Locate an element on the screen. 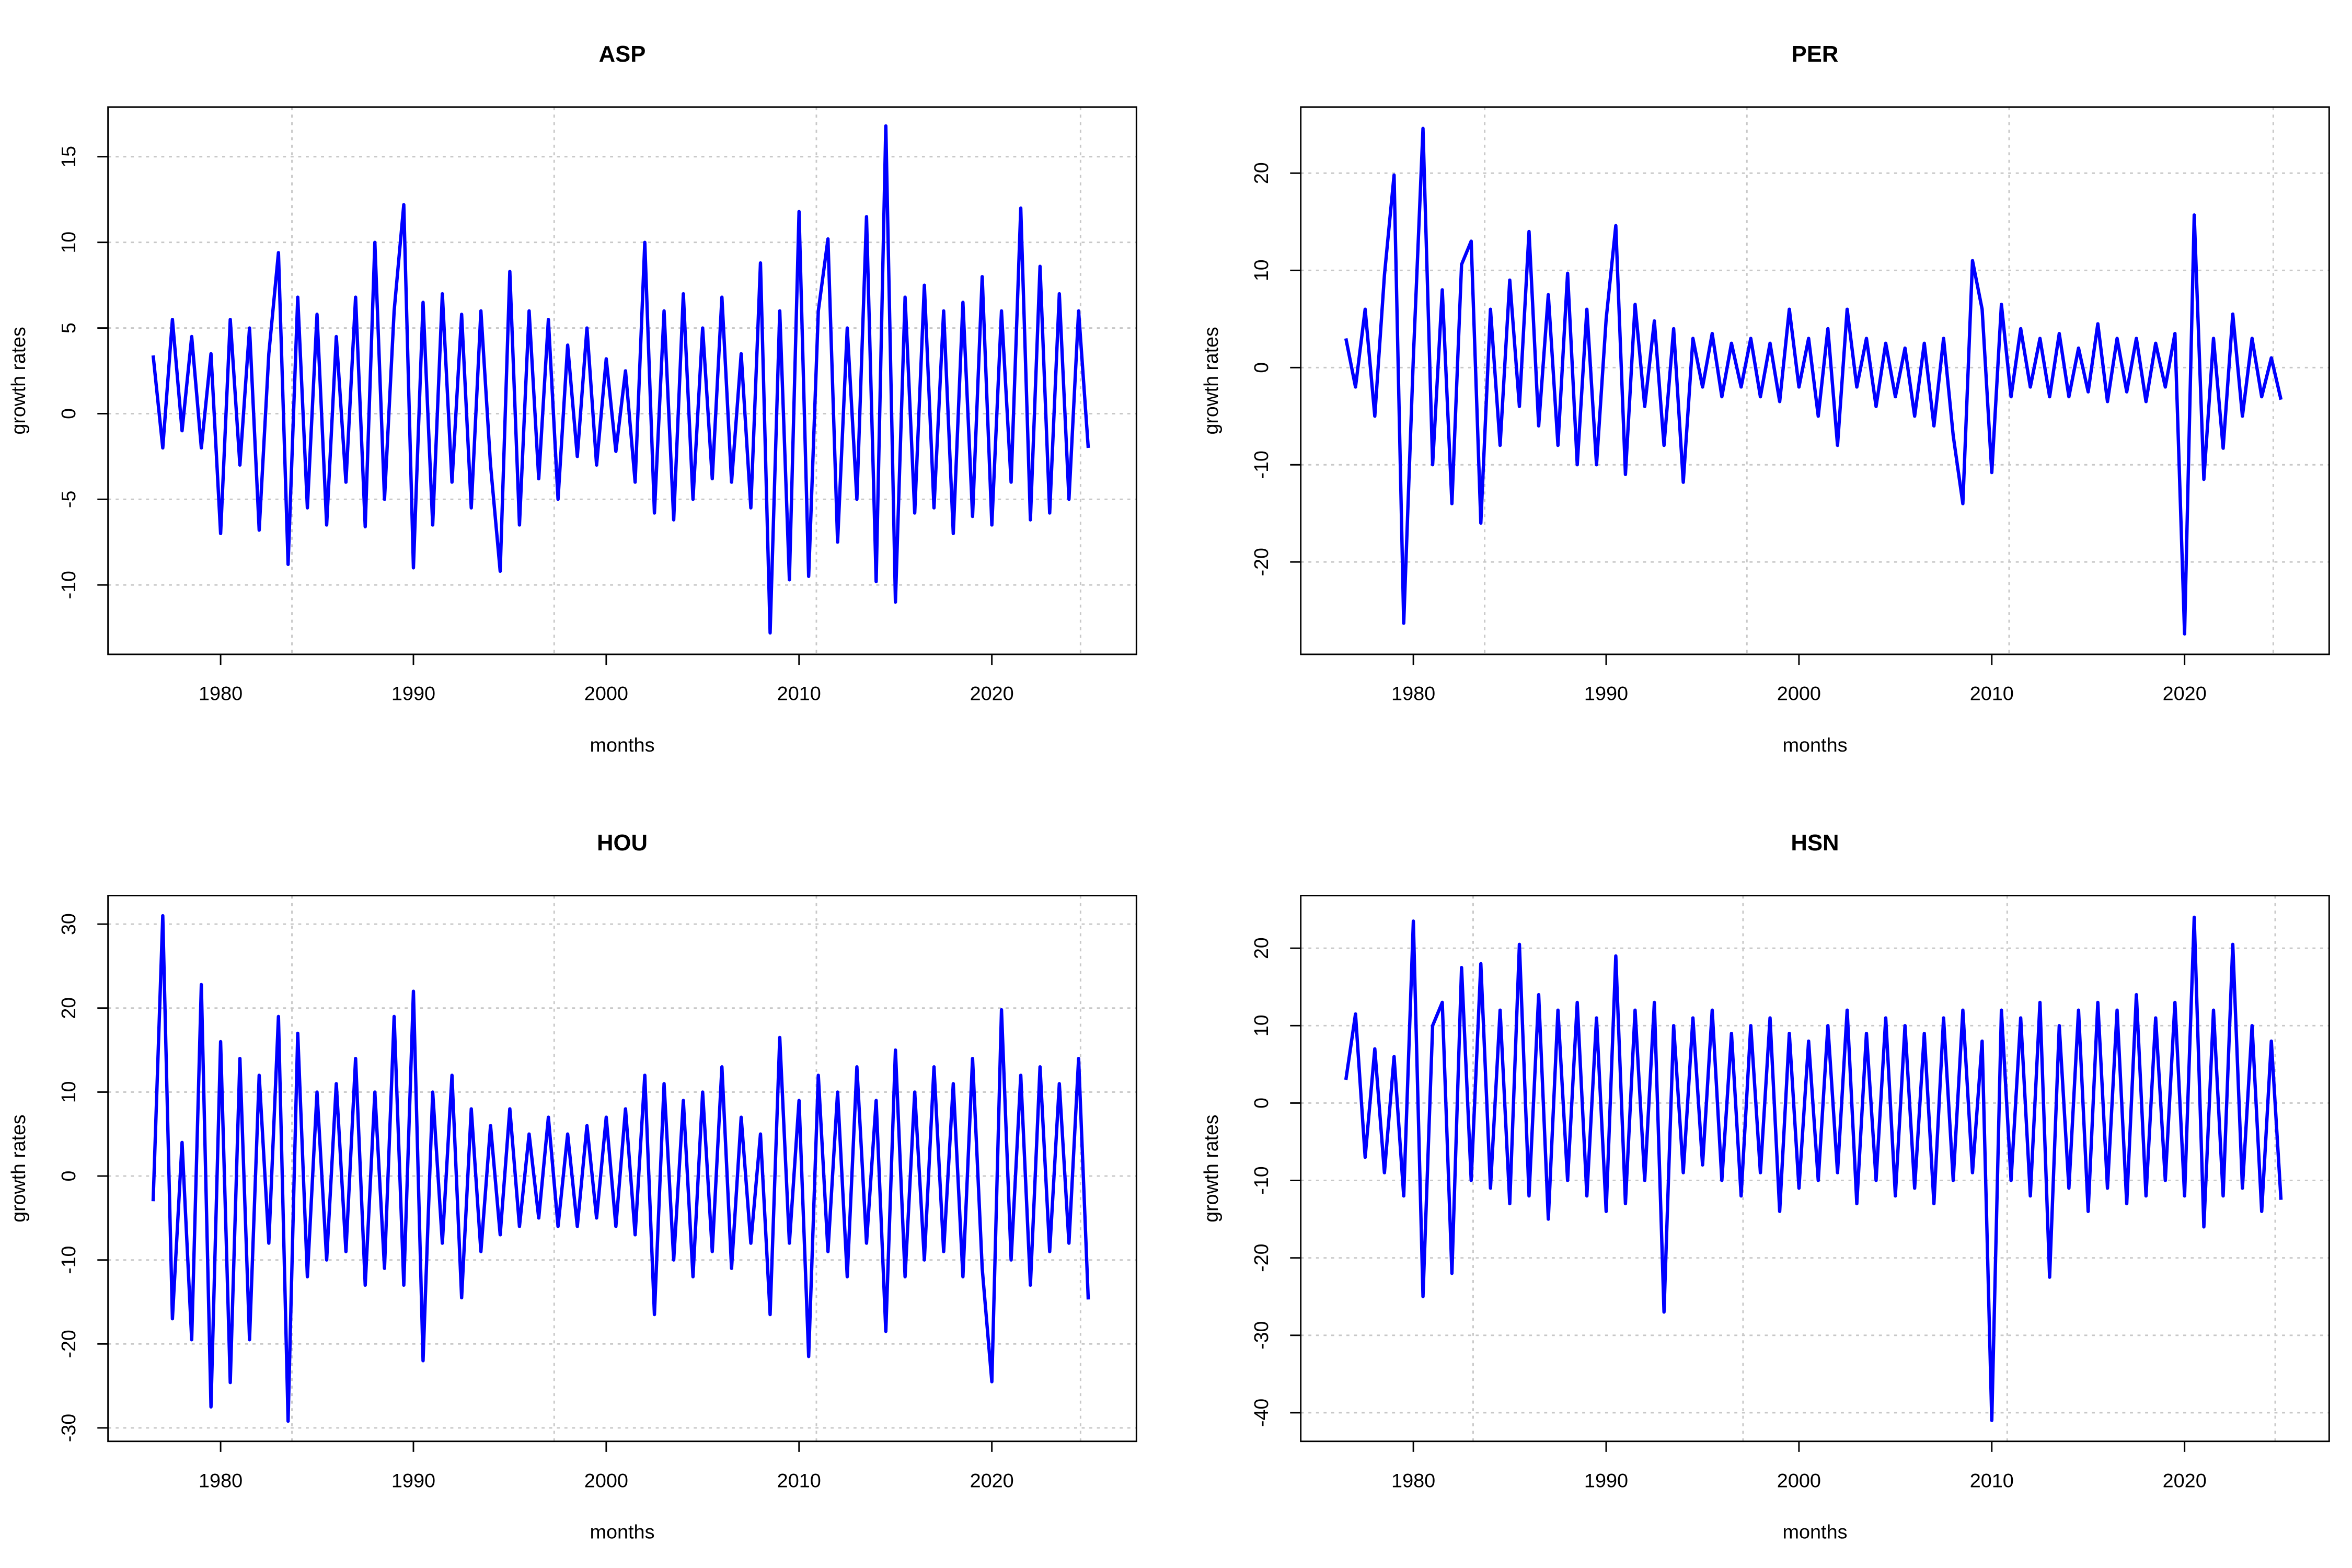 The height and width of the screenshot is (1568, 2352). chart-title: HOU is located at coordinates (622, 843).